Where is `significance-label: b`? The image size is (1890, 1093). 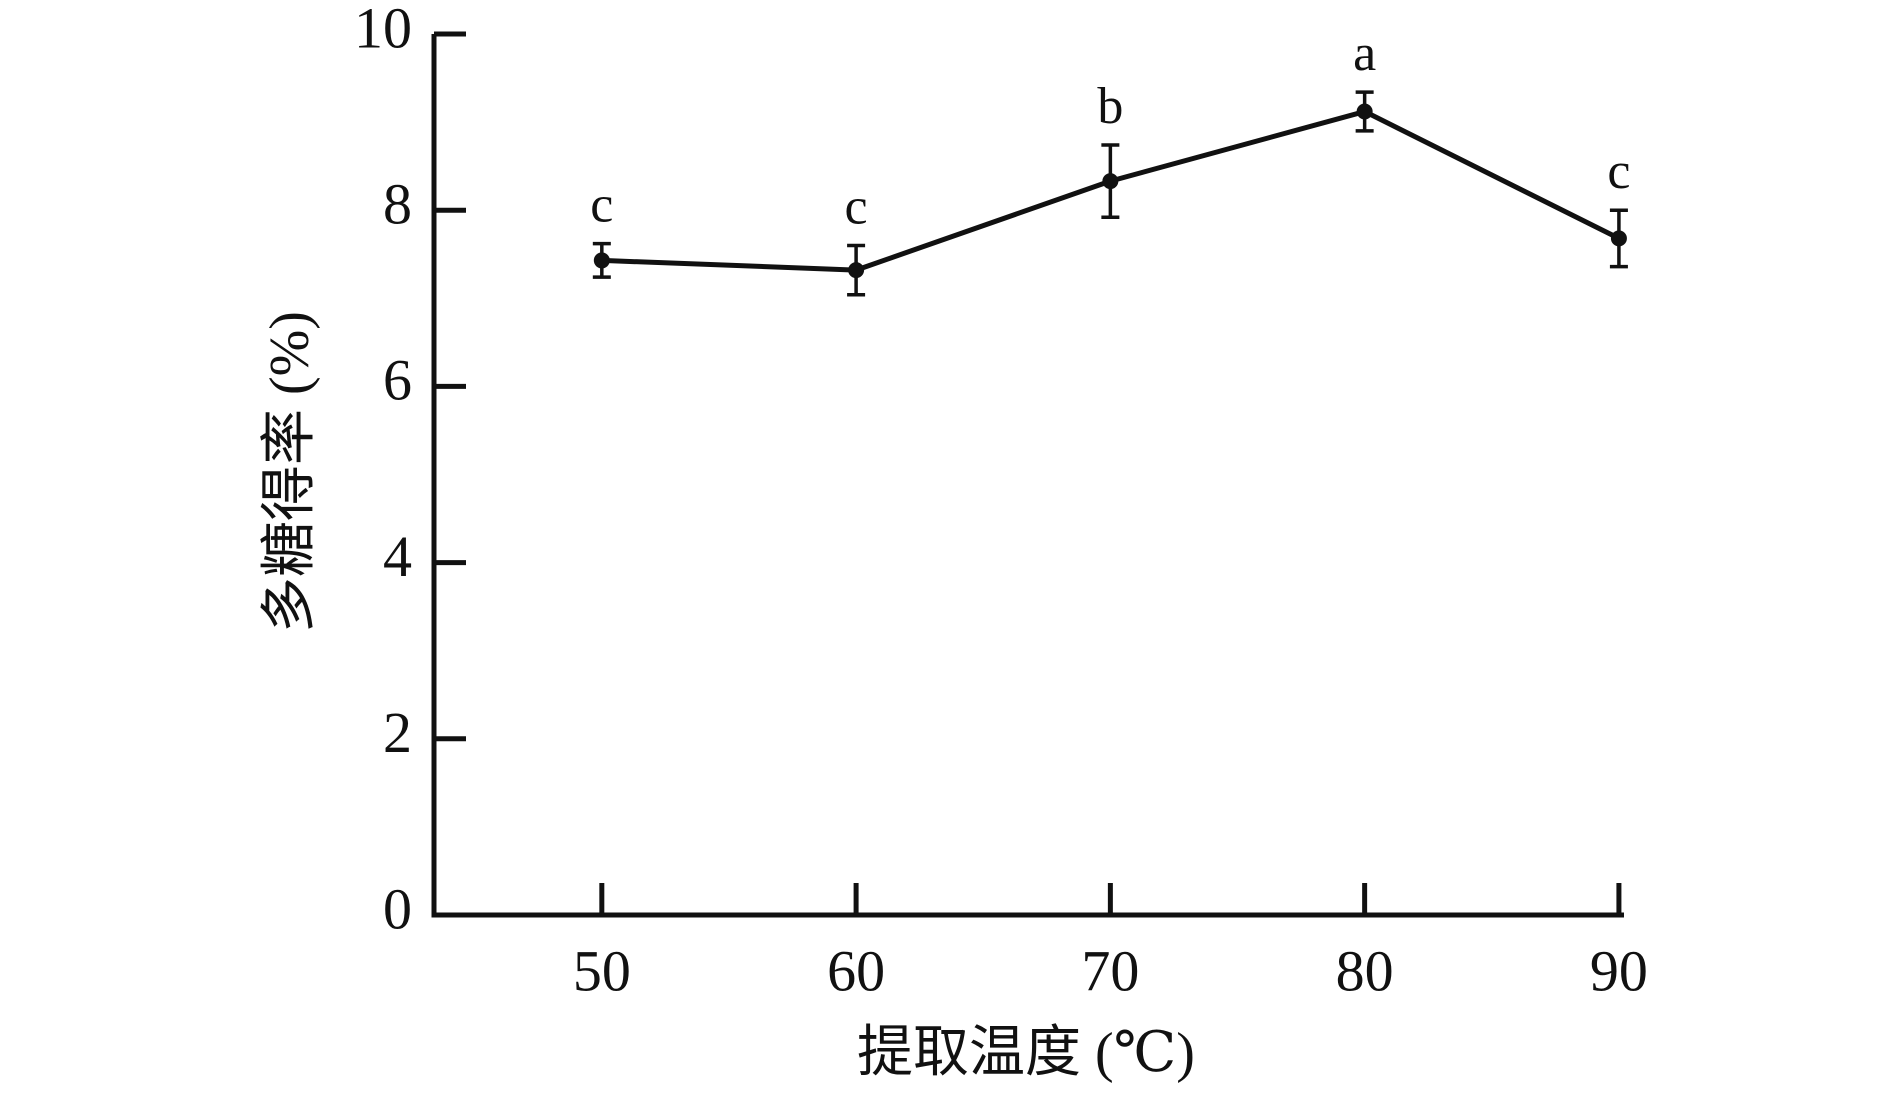
significance-label: b is located at coordinates (1110, 106).